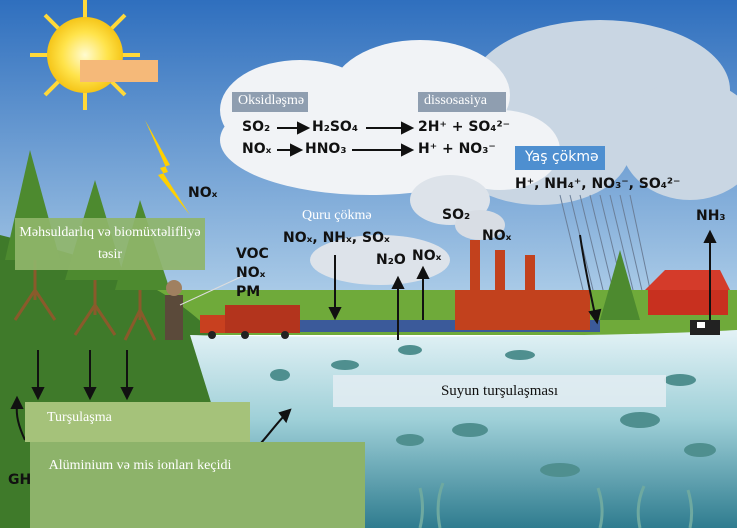 The width and height of the screenshot is (737, 528). I want to click on wet-title: Yaş çökmə, so click(562, 157).